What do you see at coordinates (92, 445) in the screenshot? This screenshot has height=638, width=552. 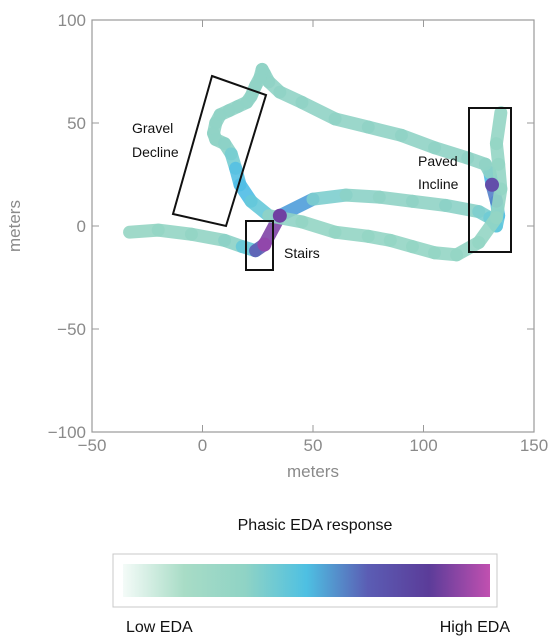 I see `x-tick-label: −50` at bounding box center [92, 445].